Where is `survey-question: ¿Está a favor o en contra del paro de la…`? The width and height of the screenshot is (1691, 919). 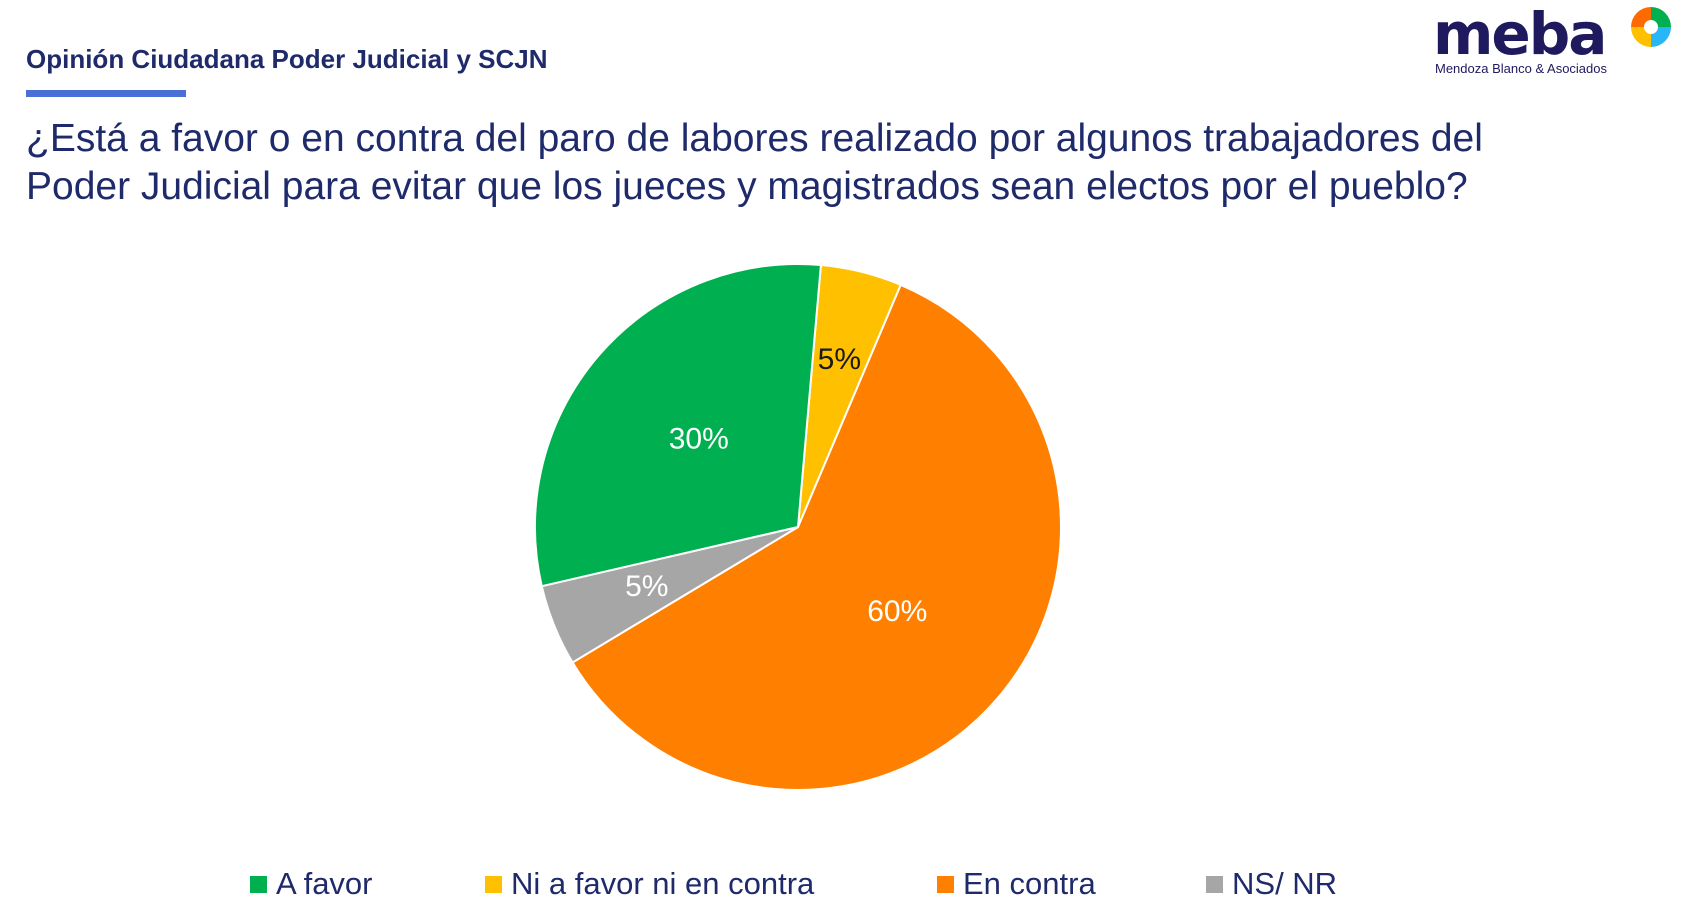 survey-question: ¿Está a favor o en contra del paro de la… is located at coordinates (754, 162).